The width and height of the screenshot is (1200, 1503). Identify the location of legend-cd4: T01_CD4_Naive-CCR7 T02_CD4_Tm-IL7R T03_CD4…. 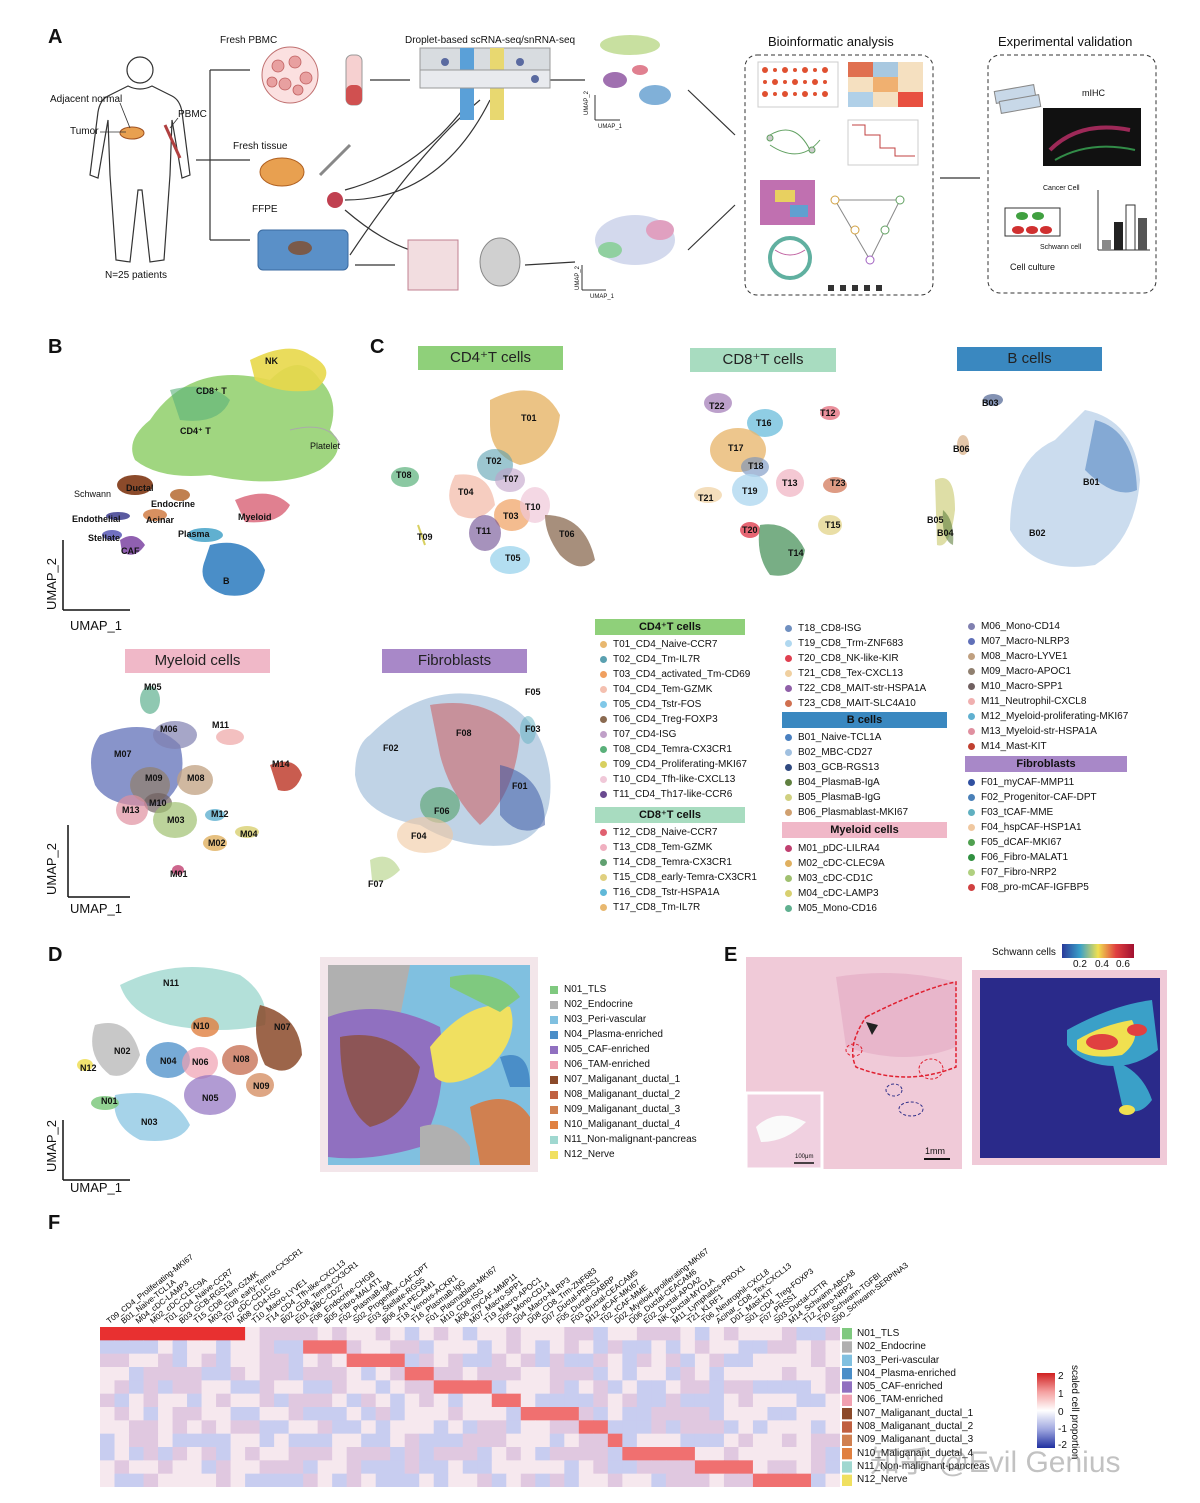
(675, 719).